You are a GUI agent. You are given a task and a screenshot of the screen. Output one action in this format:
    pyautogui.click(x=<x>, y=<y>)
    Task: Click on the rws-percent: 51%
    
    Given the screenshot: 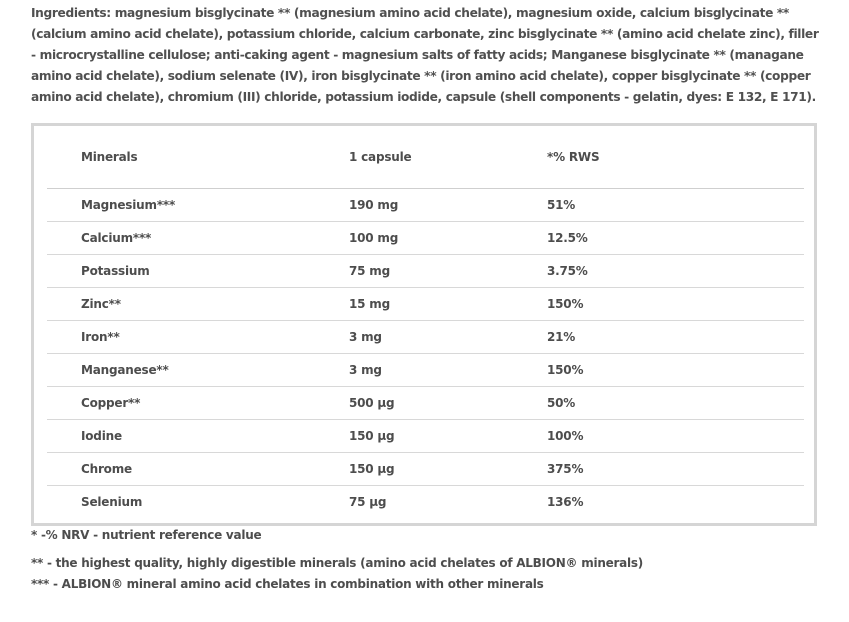 What is the action you would take?
    pyautogui.click(x=561, y=205)
    